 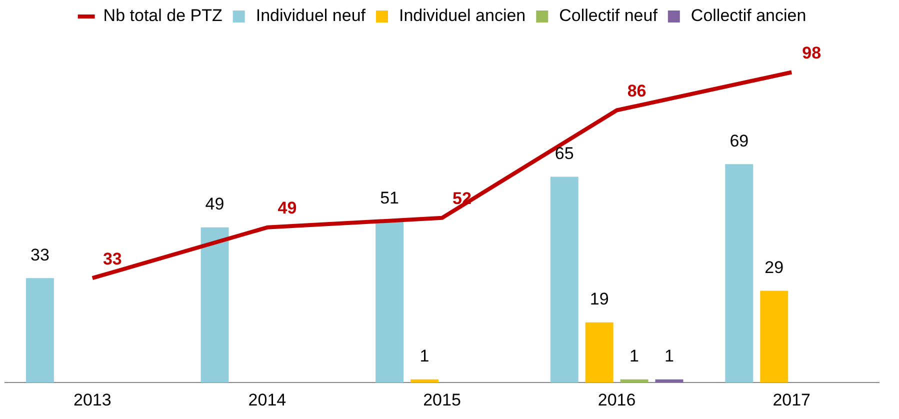 I want to click on data-label: 86, so click(x=636, y=90).